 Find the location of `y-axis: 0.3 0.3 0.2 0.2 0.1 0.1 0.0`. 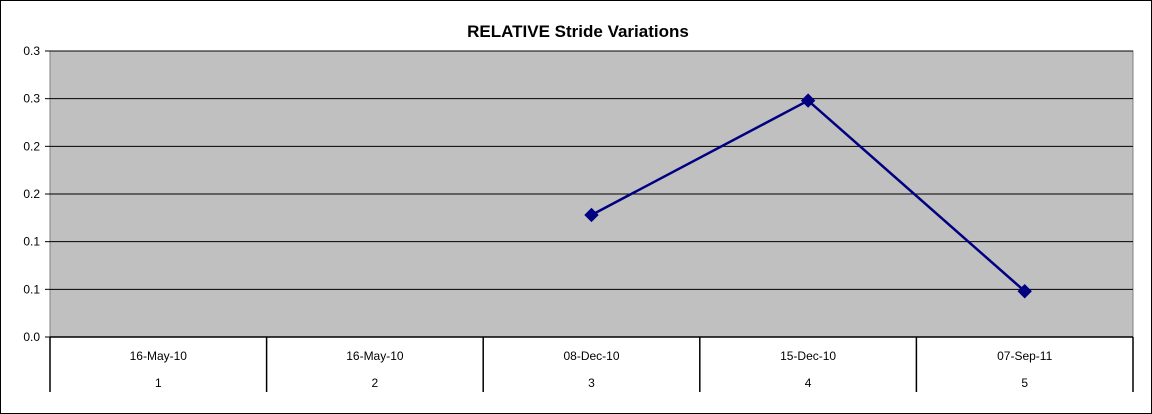

y-axis: 0.3 0.3 0.2 0.2 0.1 0.1 0.0 is located at coordinates (36, 194).